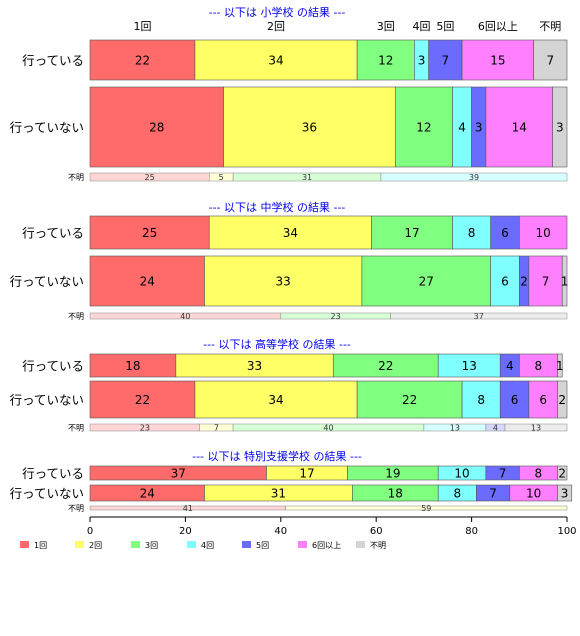 The height and width of the screenshot is (636, 580). Describe the element at coordinates (216, 428) in the screenshot. I see `unknown-segment-value-label: 7` at that location.